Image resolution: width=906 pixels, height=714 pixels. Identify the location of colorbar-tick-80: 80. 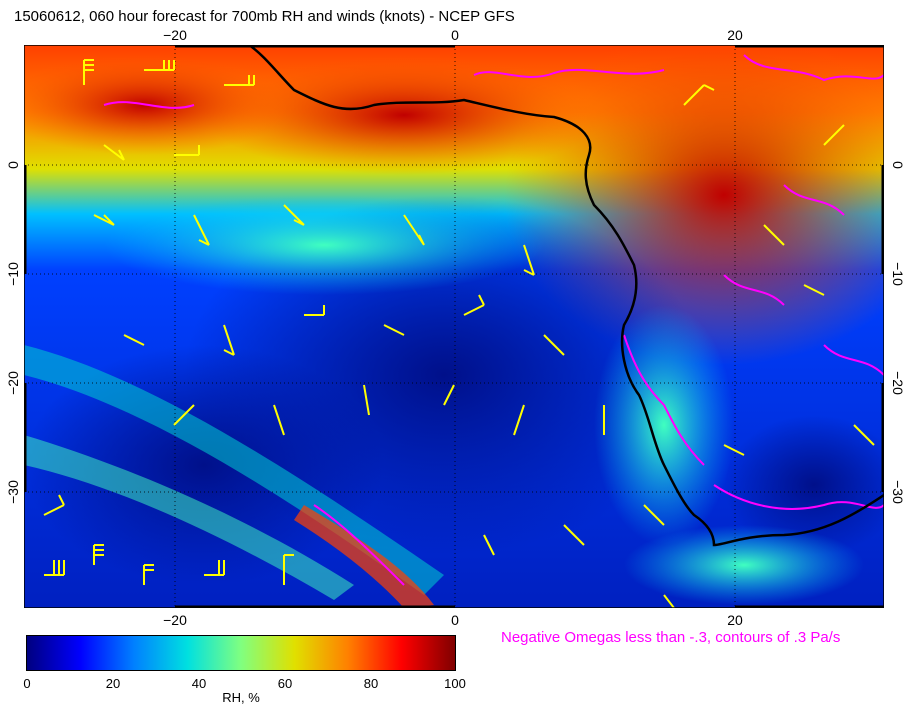
(371, 683).